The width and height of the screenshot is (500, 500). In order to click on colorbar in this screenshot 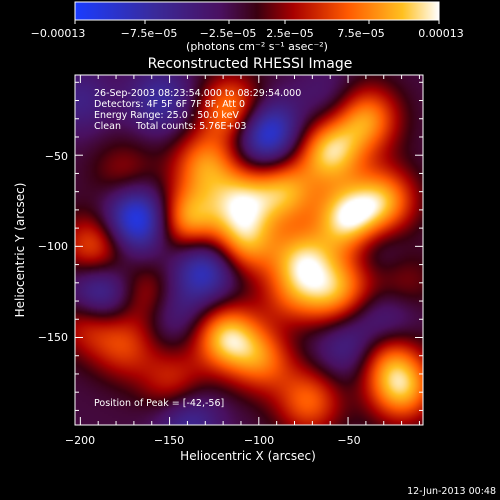, I will do `click(257, 11)`.